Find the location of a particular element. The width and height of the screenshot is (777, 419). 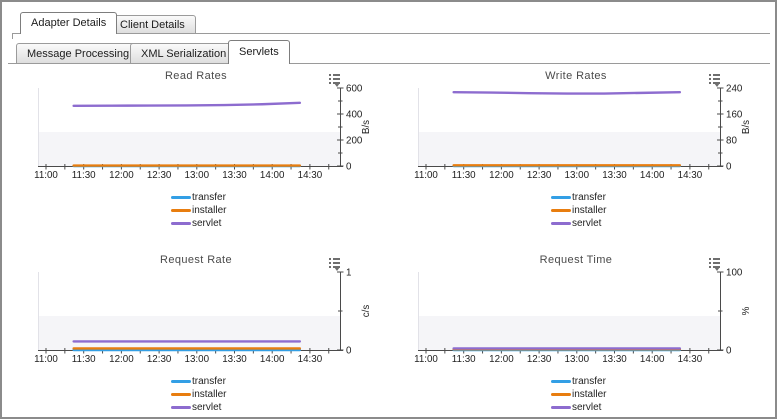

tab-client-details: Client Details is located at coordinates (152, 24).